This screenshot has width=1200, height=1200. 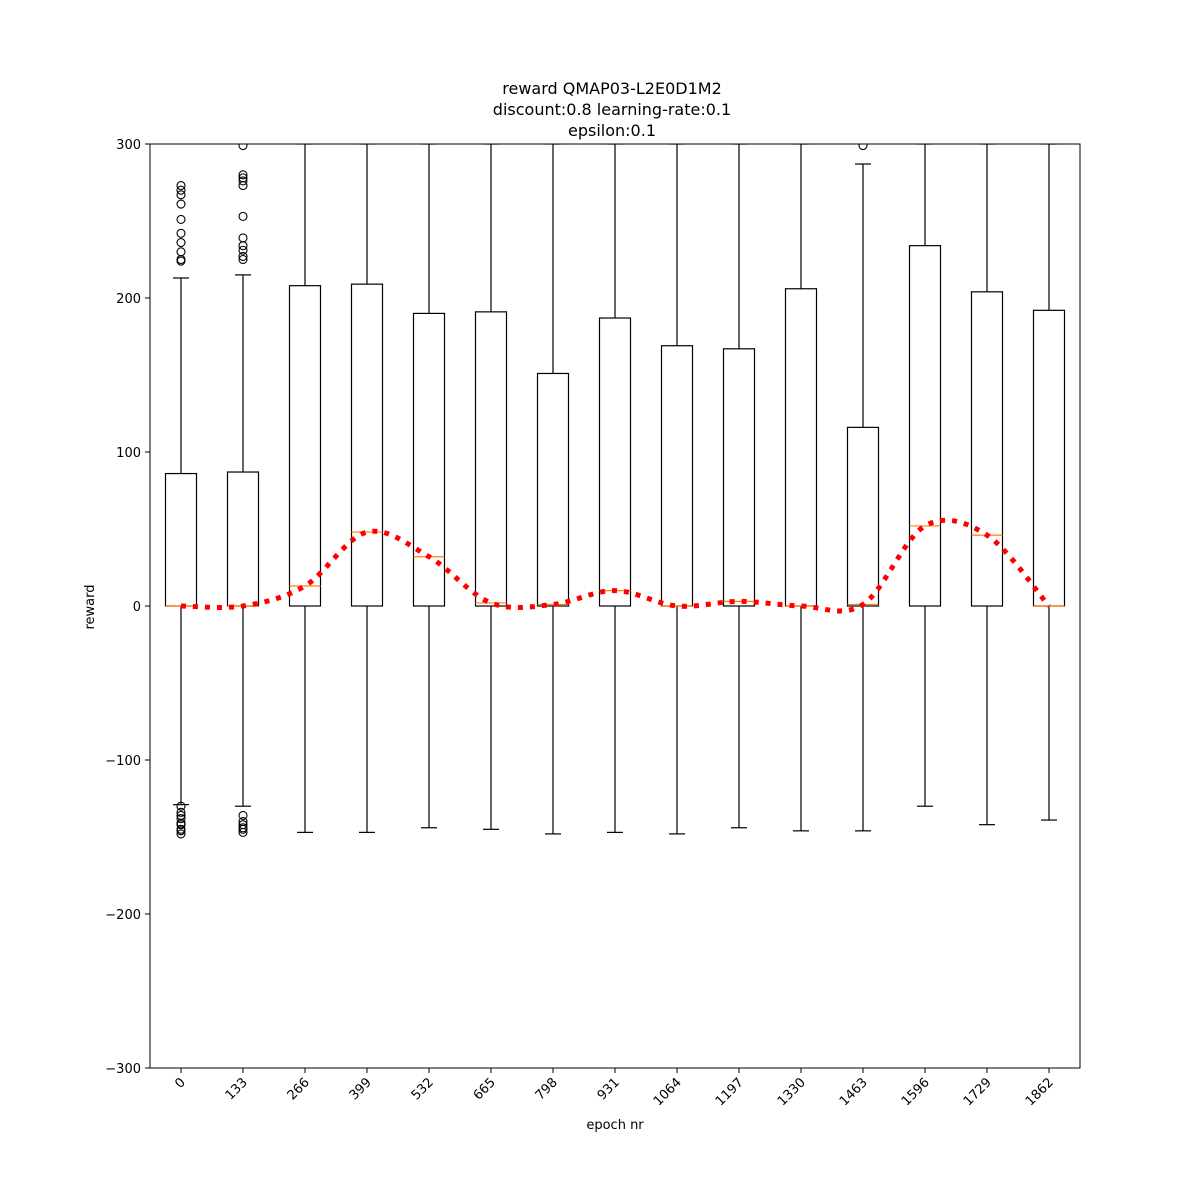 I want to click on y-tick-label: 100, so click(x=128, y=453).